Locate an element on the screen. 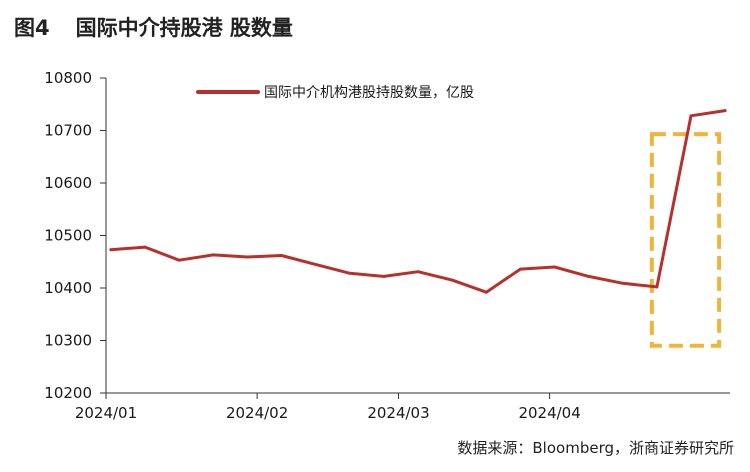  legend: 国际中介机构港股持股数量，亿股 is located at coordinates (335, 93).